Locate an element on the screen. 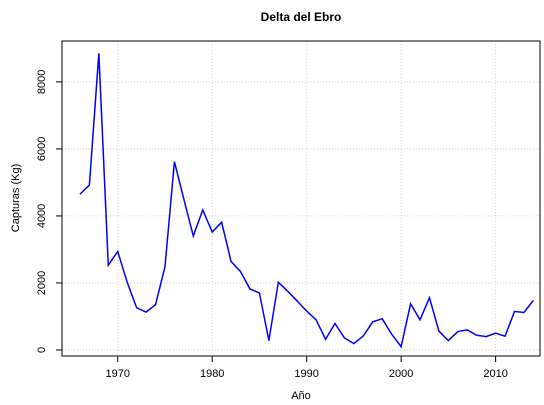  y-tick-label: 0 is located at coordinates (42, 350).